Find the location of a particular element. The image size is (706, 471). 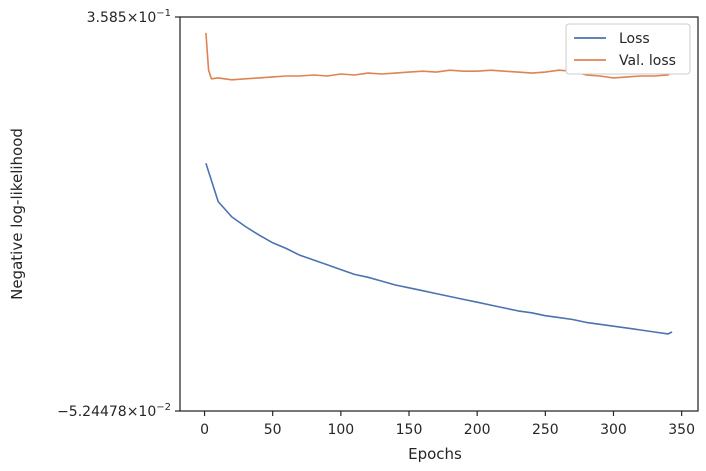

x-tick-label: 150 is located at coordinates (409, 430).